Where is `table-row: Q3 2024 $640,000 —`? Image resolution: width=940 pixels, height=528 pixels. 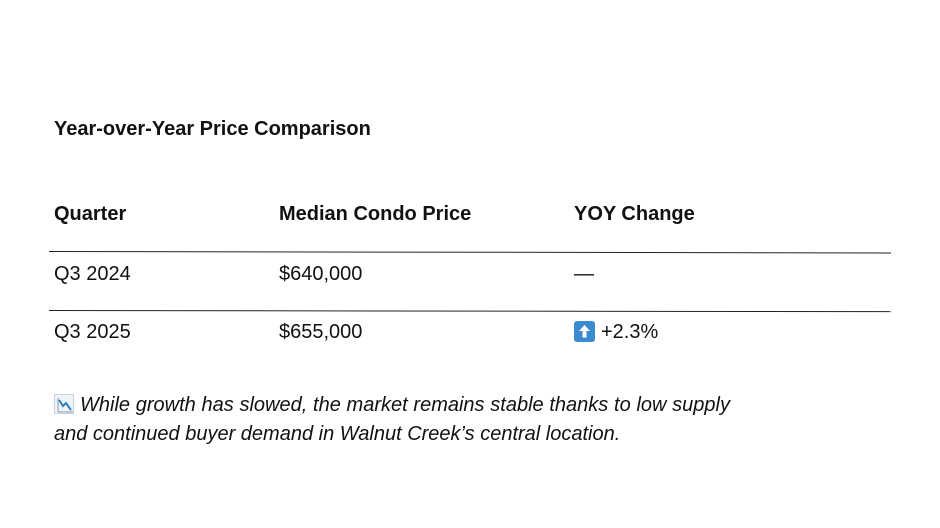
table-row: Q3 2024 $640,000 — is located at coordinates (470, 281).